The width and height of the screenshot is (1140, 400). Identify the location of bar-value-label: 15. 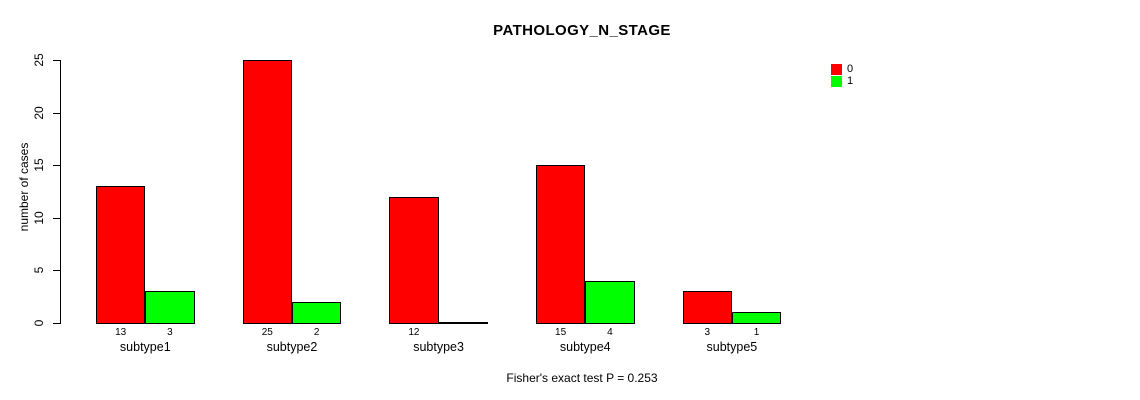
(561, 332).